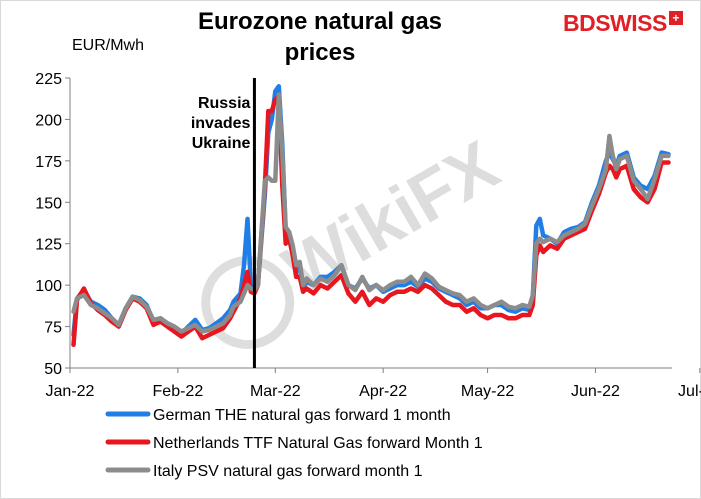 The height and width of the screenshot is (499, 701). What do you see at coordinates (224, 103) in the screenshot?
I see `invasion-annotation-line: Russia` at bounding box center [224, 103].